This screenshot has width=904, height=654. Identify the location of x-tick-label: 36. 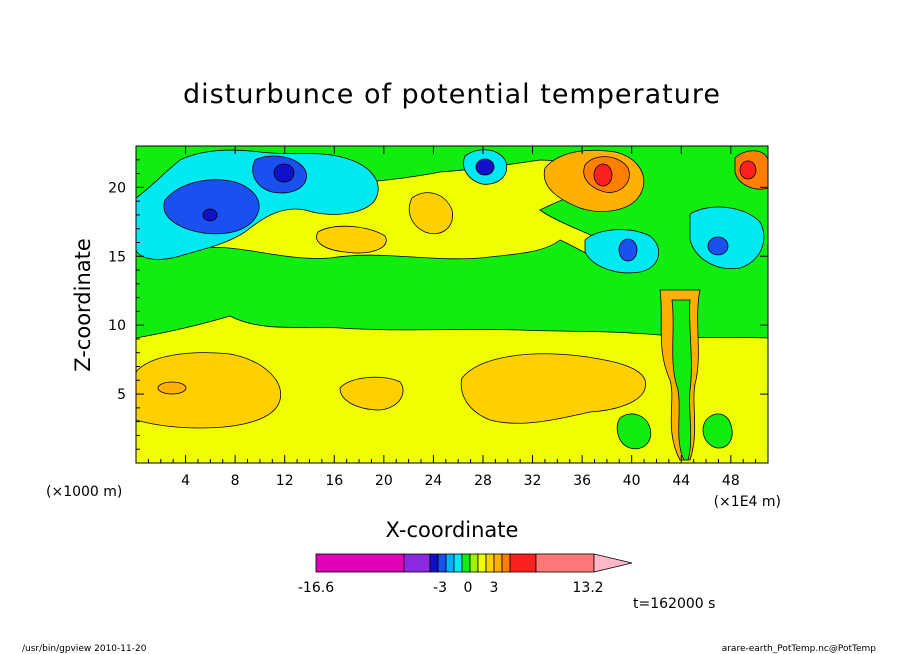
(582, 481).